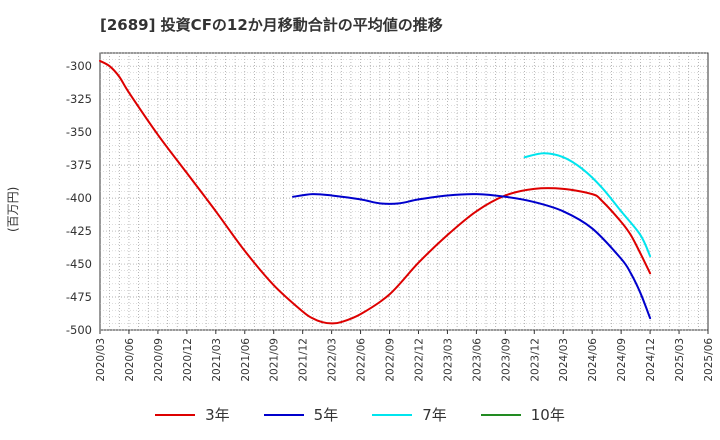  I want to click on series-line-7年, so click(587, 205).